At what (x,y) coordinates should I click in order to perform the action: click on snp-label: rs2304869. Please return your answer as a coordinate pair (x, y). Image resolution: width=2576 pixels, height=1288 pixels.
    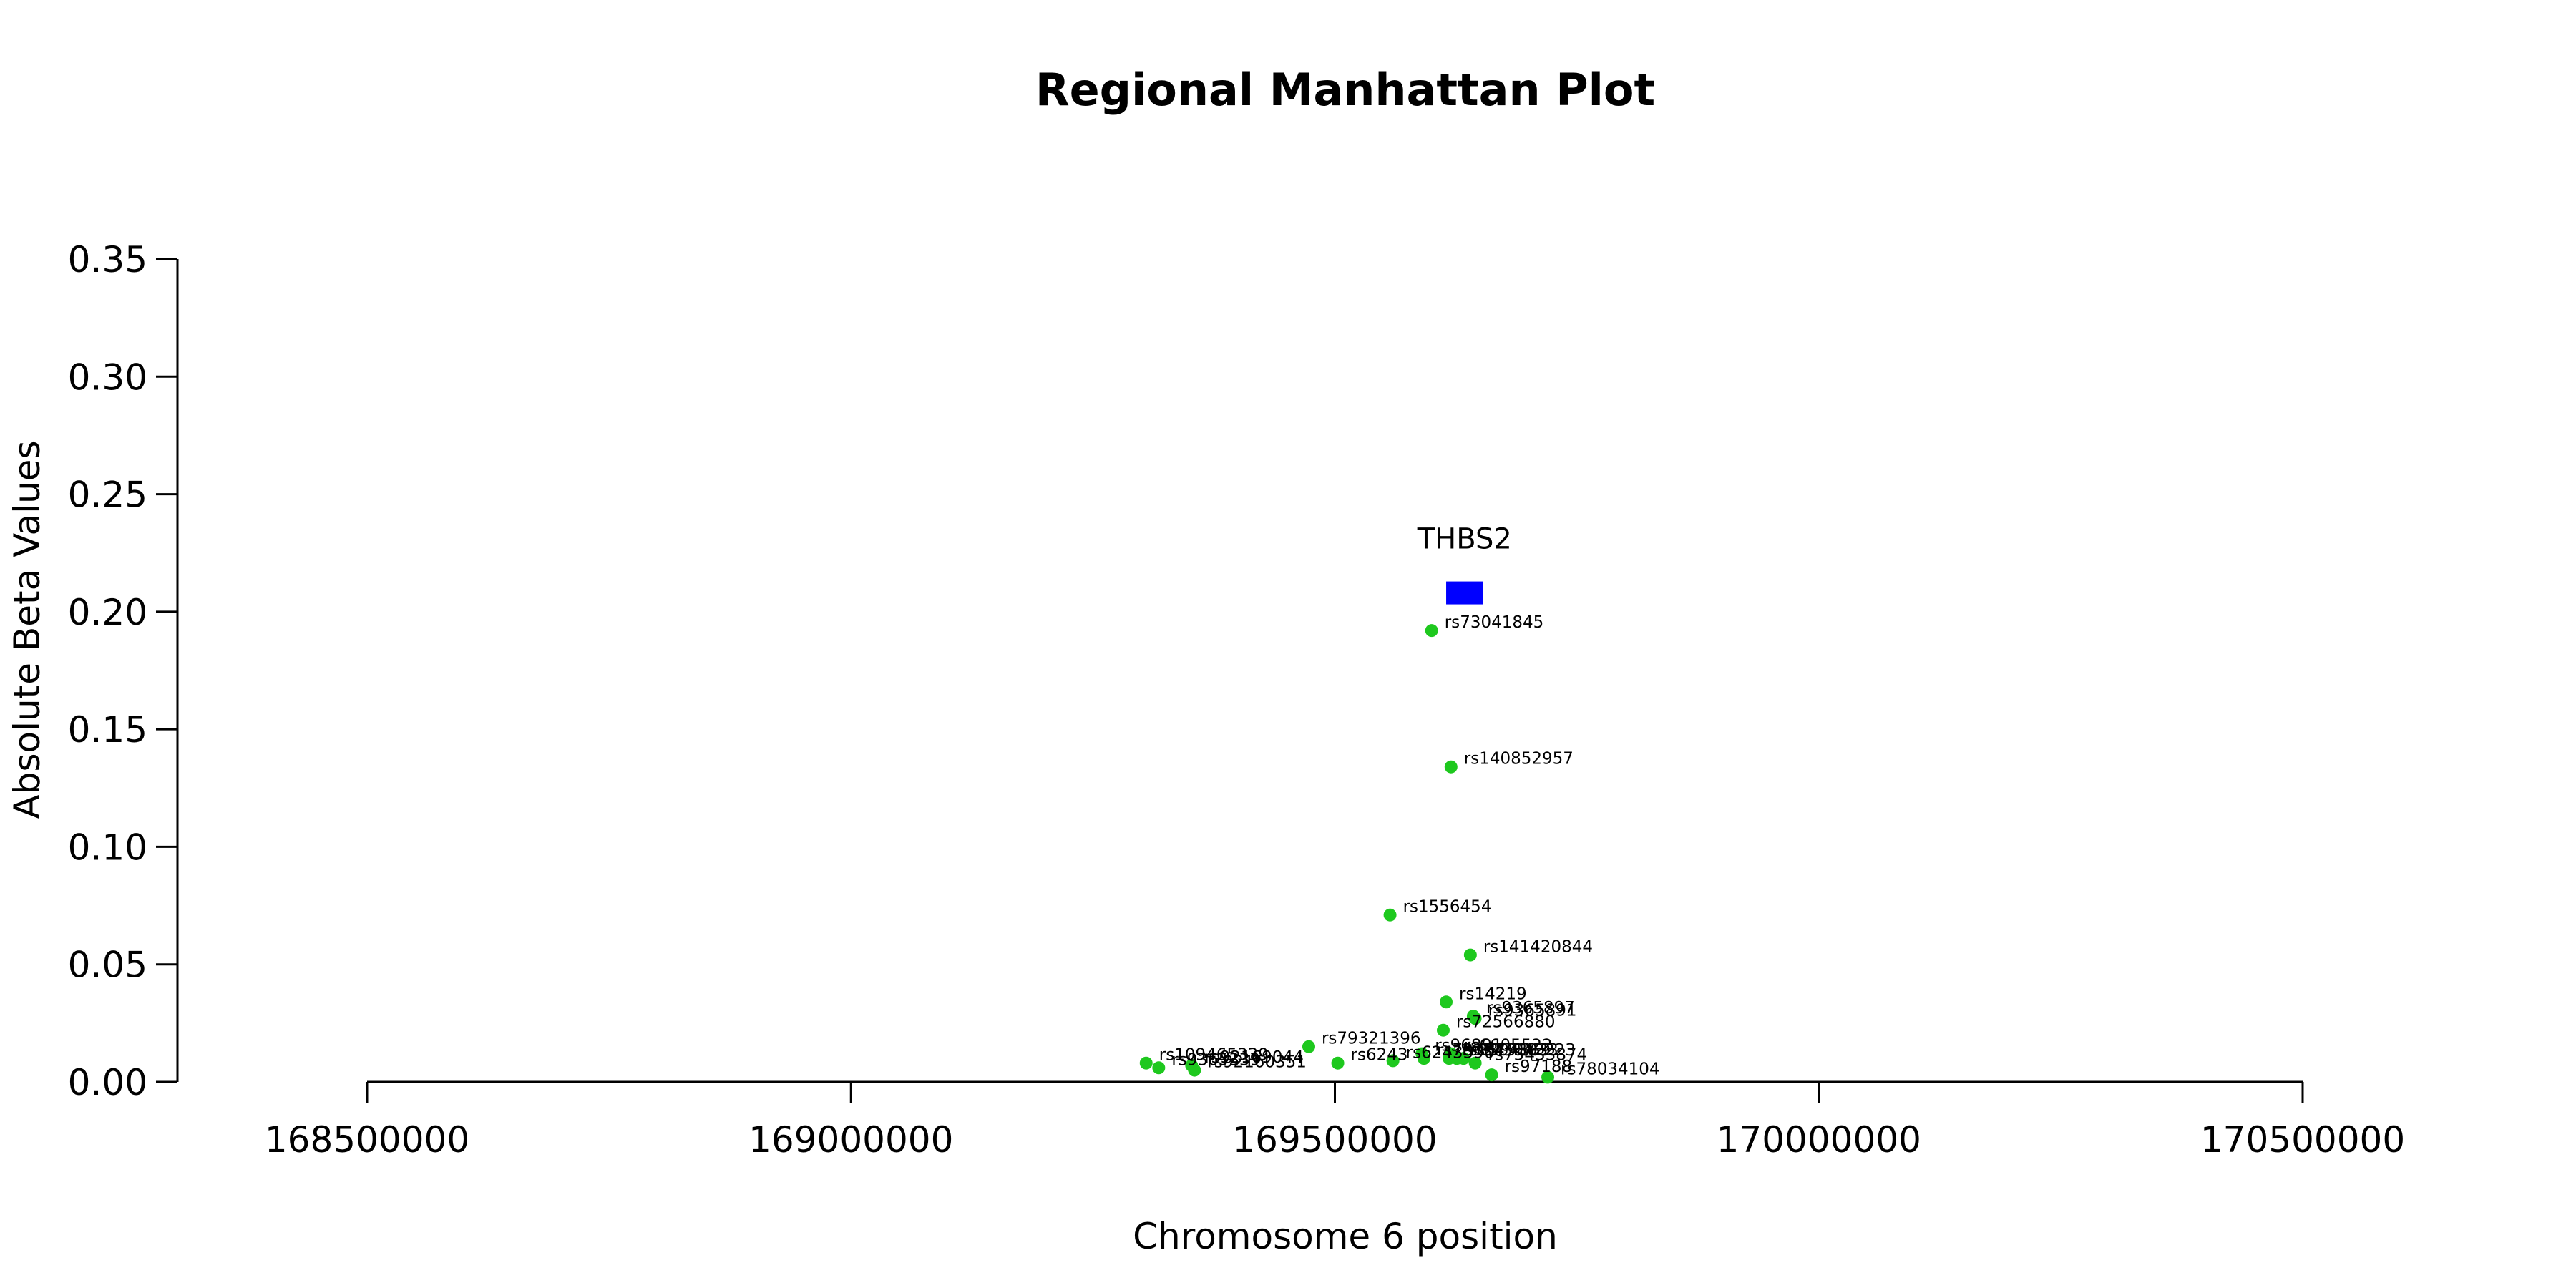
    Looking at the image, I should click on (1506, 1050).